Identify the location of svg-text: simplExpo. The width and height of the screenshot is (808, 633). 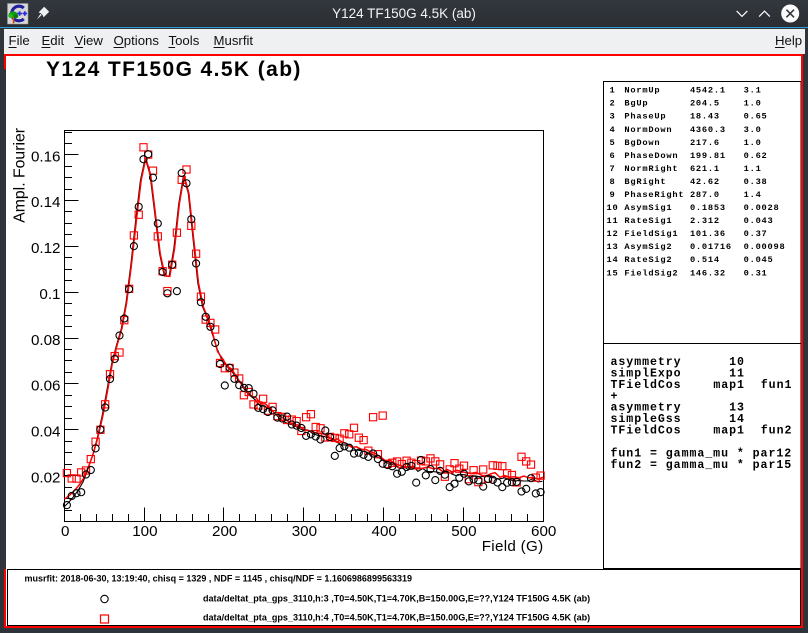
(646, 373).